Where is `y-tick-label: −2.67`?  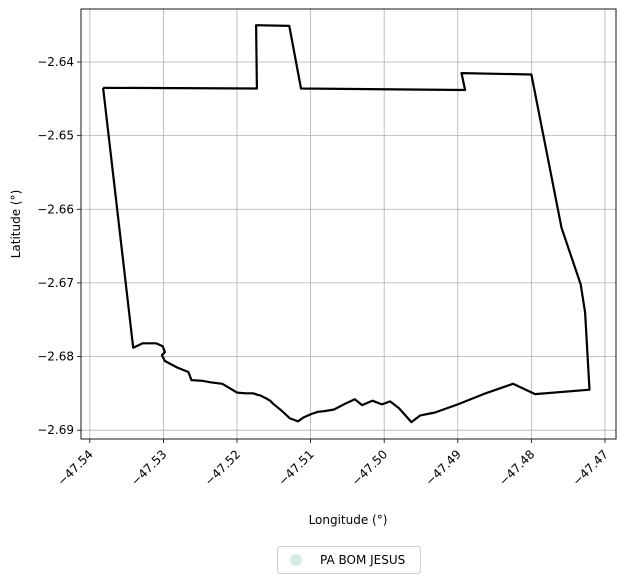
y-tick-label: −2.67 is located at coordinates (55, 283).